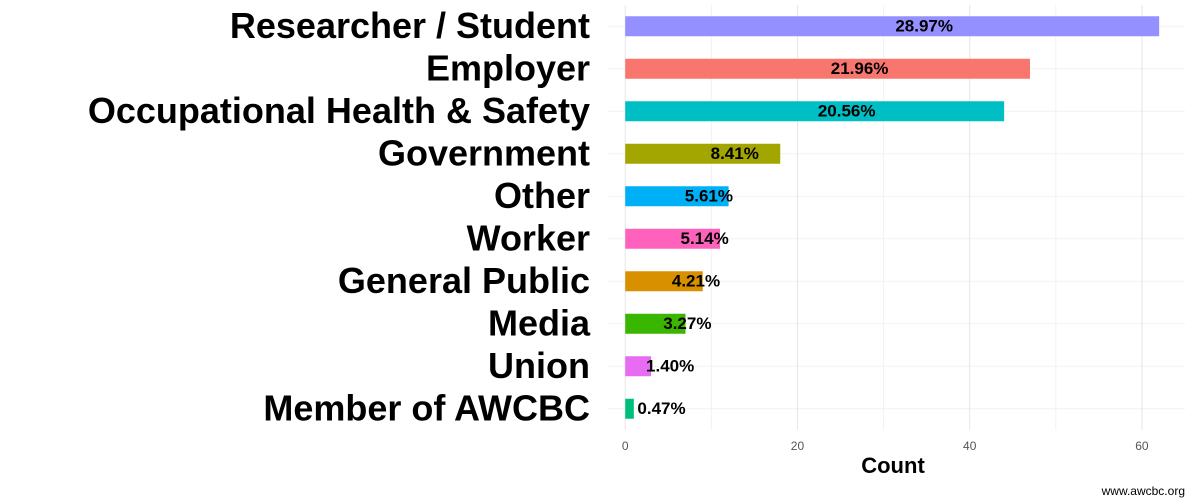 This screenshot has height=500, width=1191. Describe the element at coordinates (893, 465) in the screenshot. I see `x-axis-label: Count` at that location.